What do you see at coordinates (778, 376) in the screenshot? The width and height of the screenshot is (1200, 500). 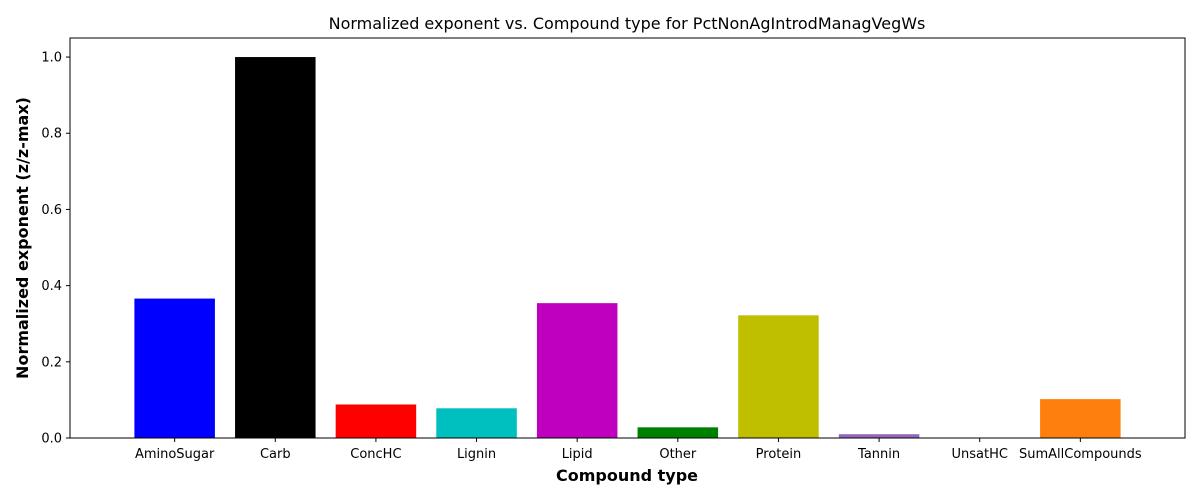 I see `bar-protein` at bounding box center [778, 376].